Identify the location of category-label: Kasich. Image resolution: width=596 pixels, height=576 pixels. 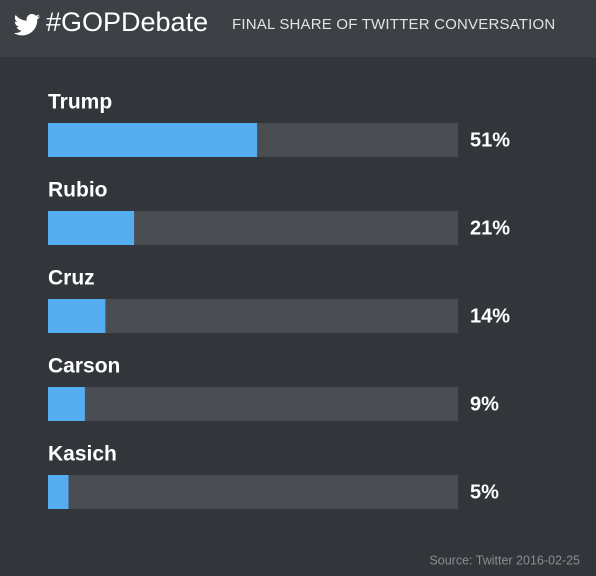
(82, 454).